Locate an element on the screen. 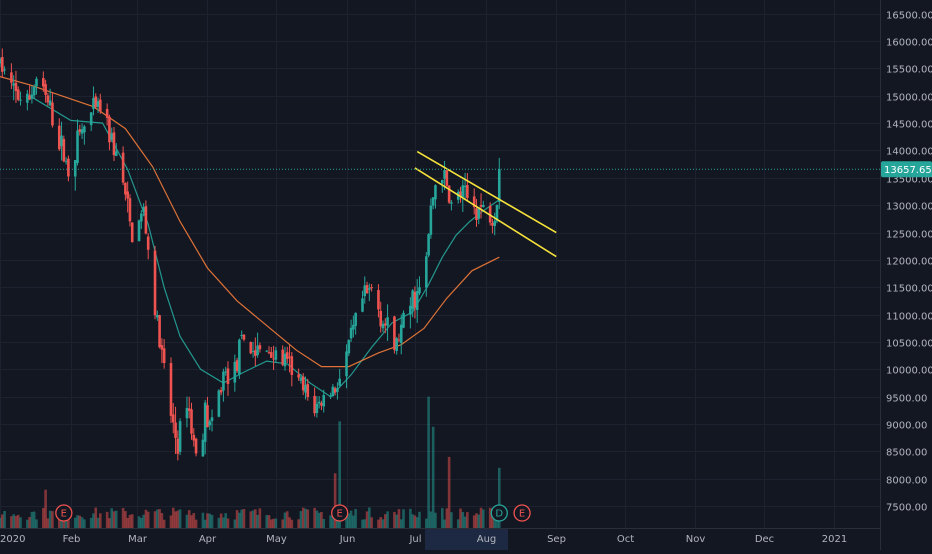 The image size is (932, 554). y-tick-label: 13000.00 is located at coordinates (909, 207).